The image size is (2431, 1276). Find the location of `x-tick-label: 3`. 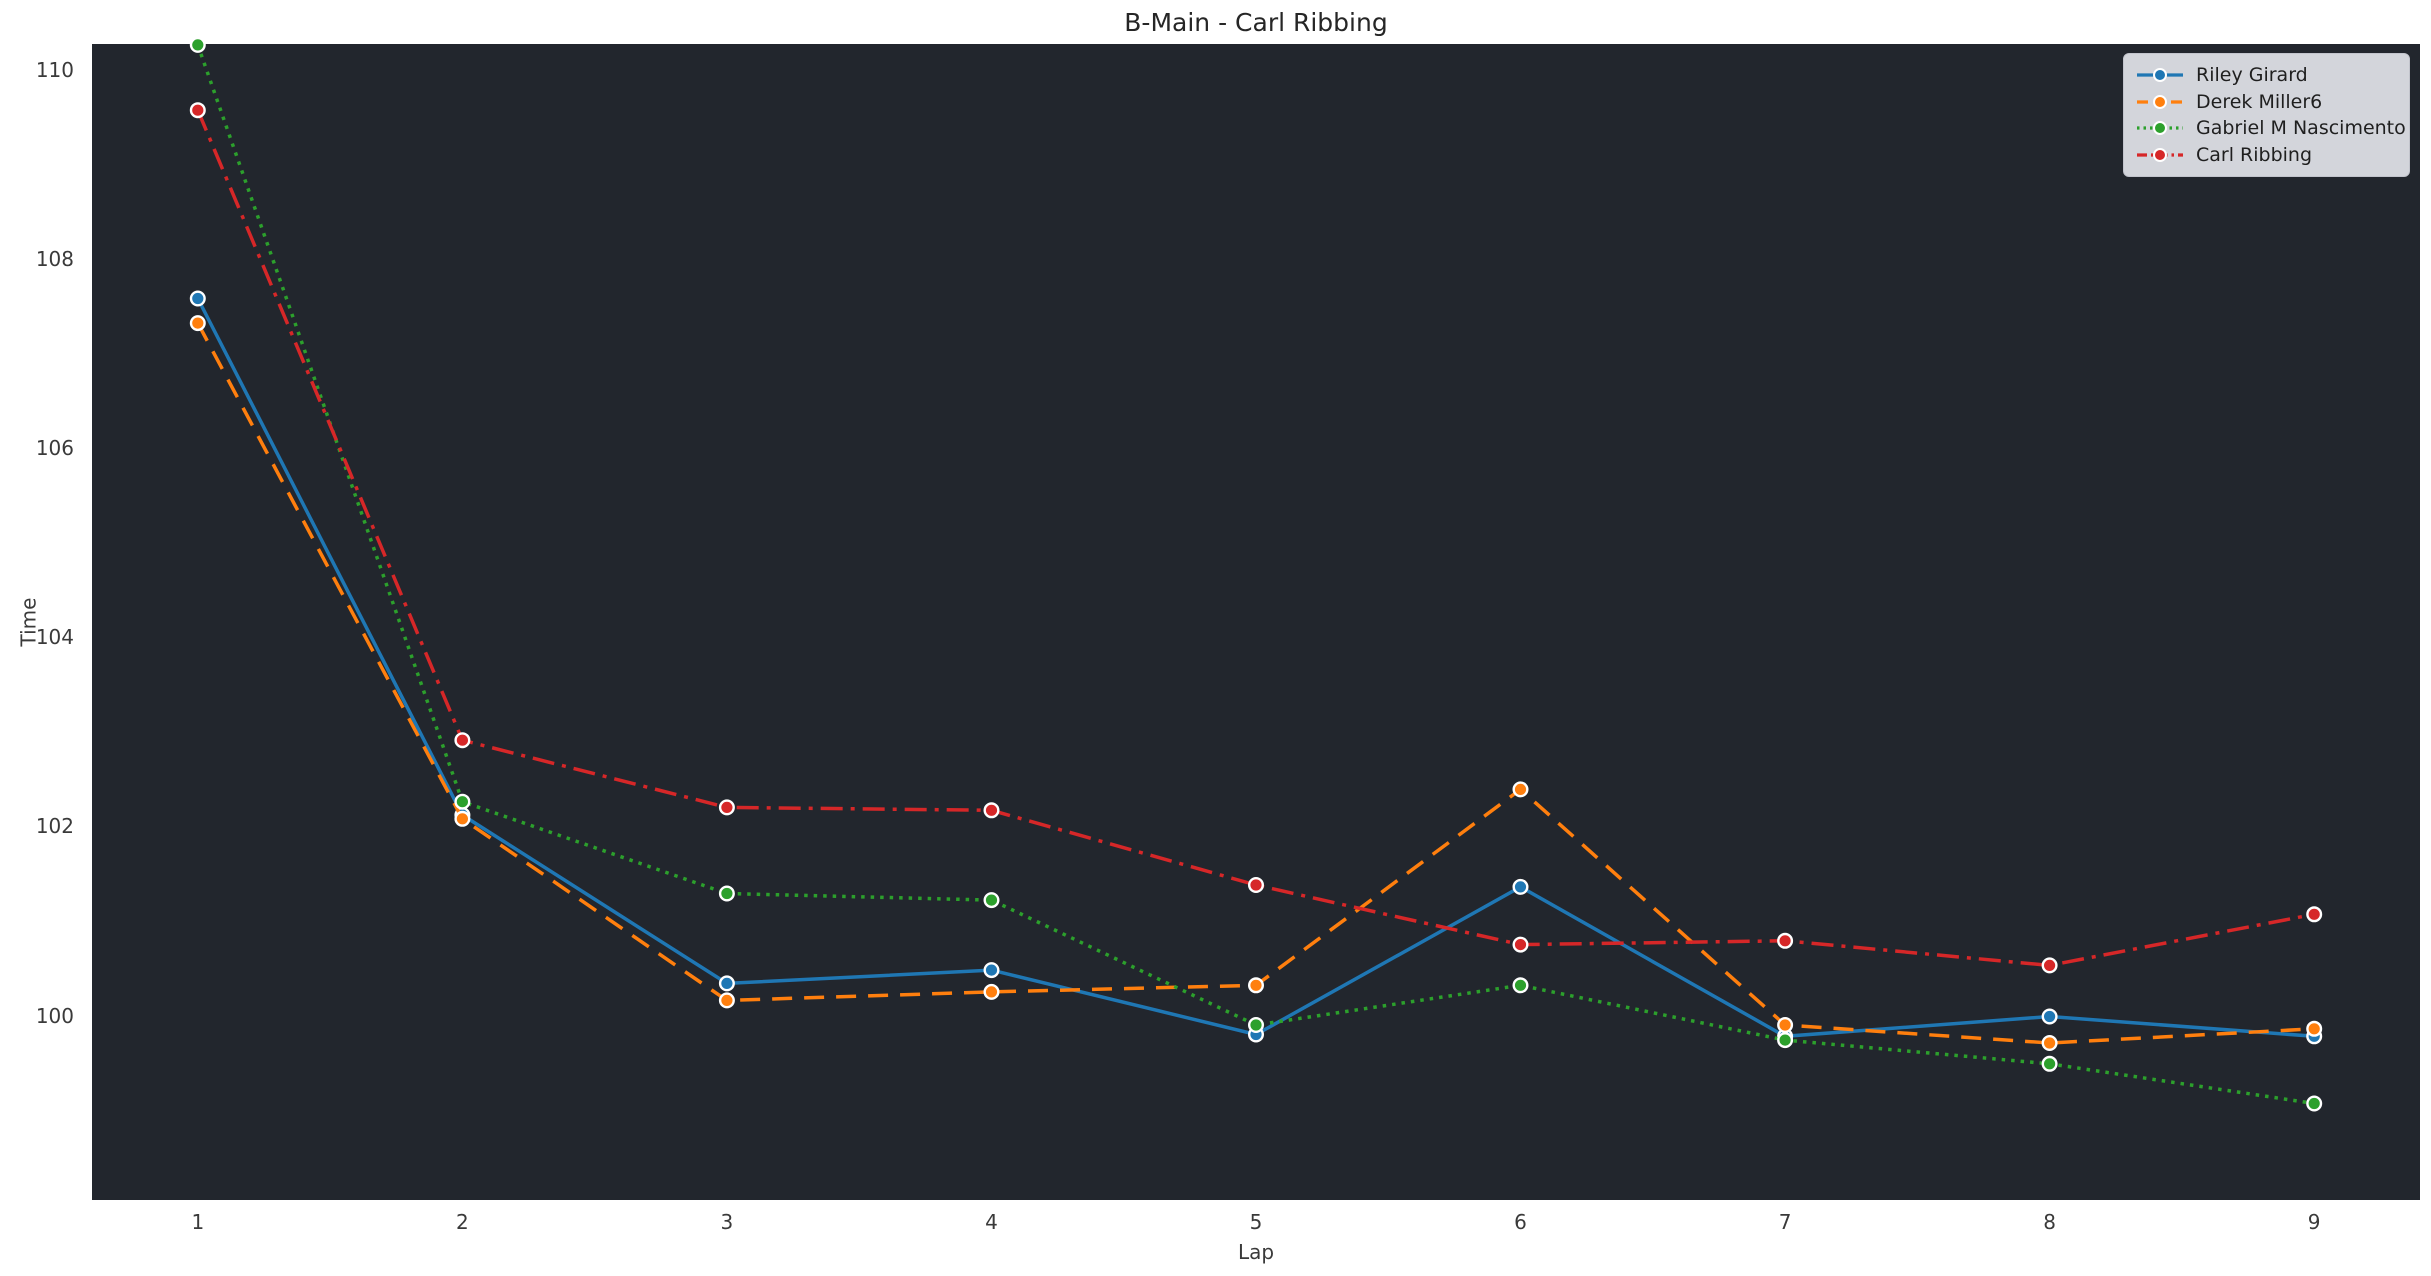

x-tick-label: 3 is located at coordinates (727, 1222).